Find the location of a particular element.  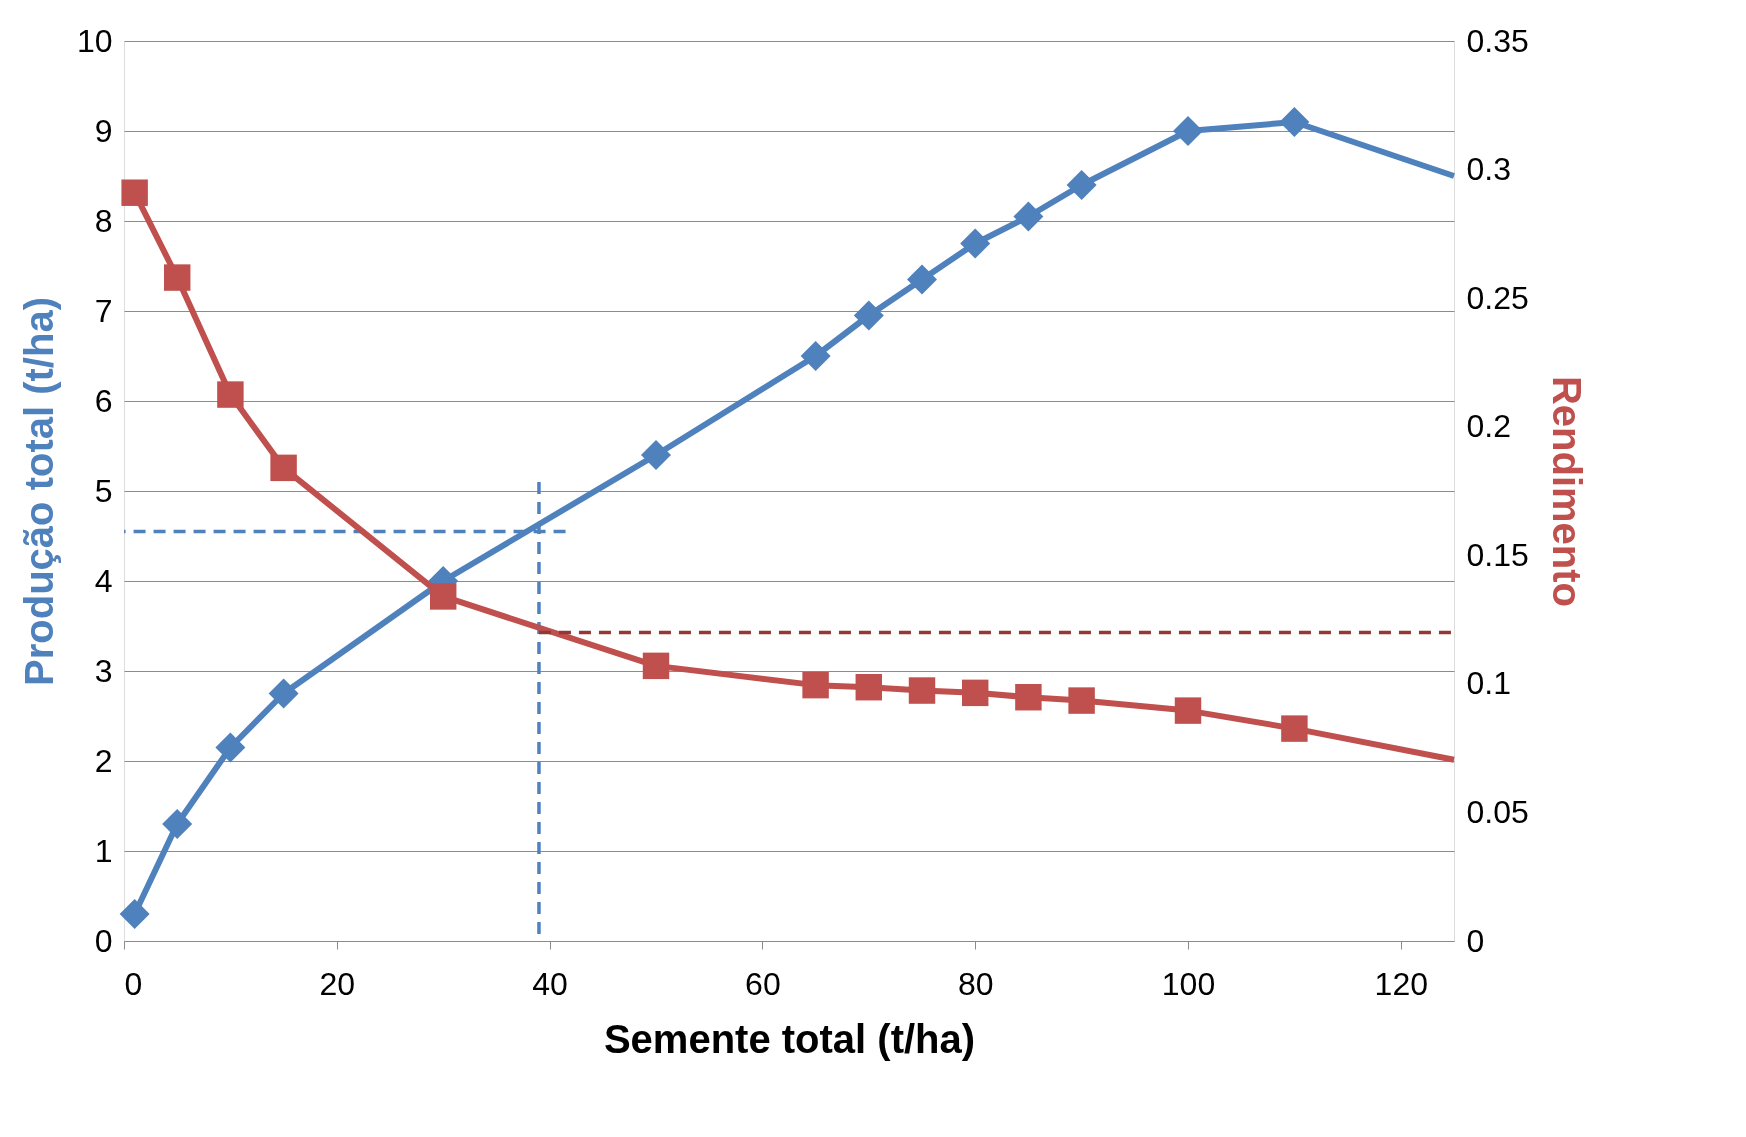

y2-tick-label: 0 is located at coordinates (1475, 940).